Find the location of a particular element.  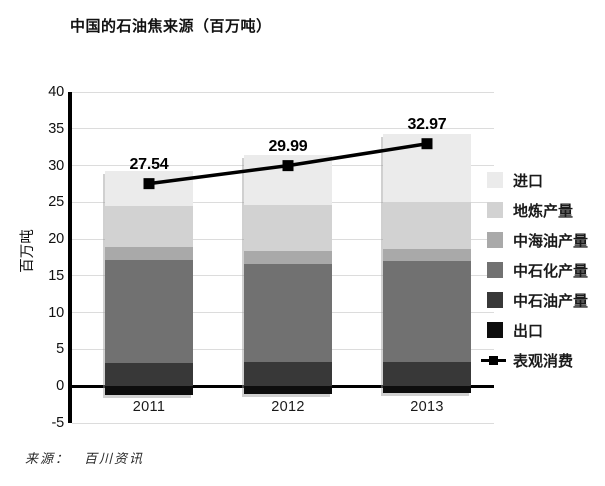

legend-line-marker-icon is located at coordinates (493, 360).